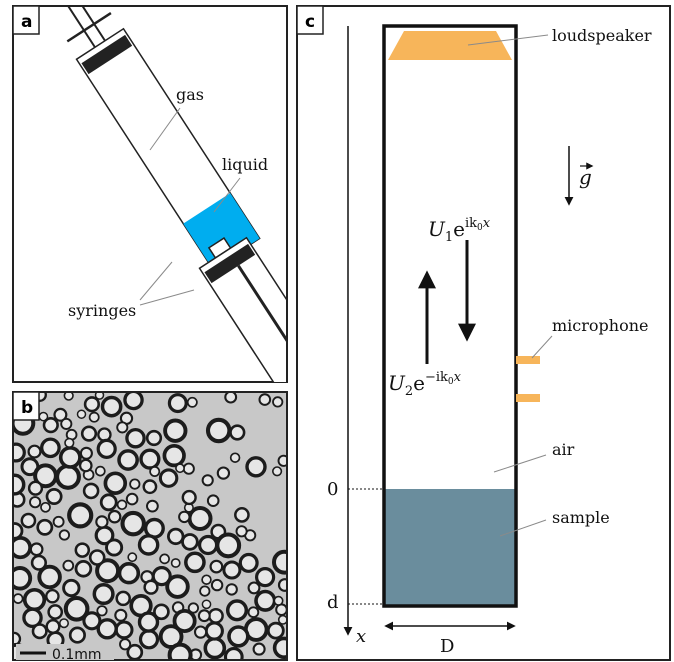 The image size is (674, 662). Describe the element at coordinates (27, 408) in the screenshot. I see `panel-b-letter: b` at that location.